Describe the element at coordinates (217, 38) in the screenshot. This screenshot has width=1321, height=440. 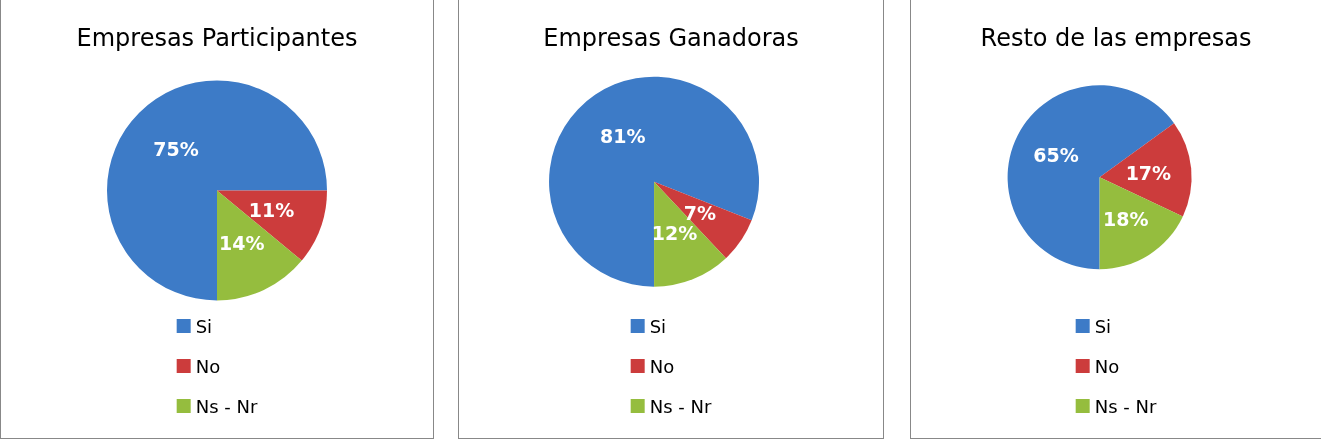
I see `chart-title: Empresas Participantes` at that location.